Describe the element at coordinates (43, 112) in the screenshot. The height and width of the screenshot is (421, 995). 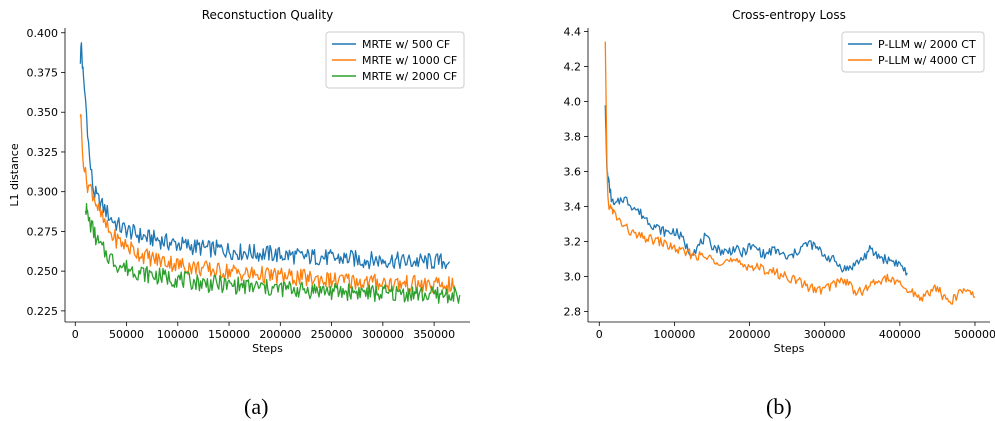
I see `y-tick-label: 0.350` at that location.